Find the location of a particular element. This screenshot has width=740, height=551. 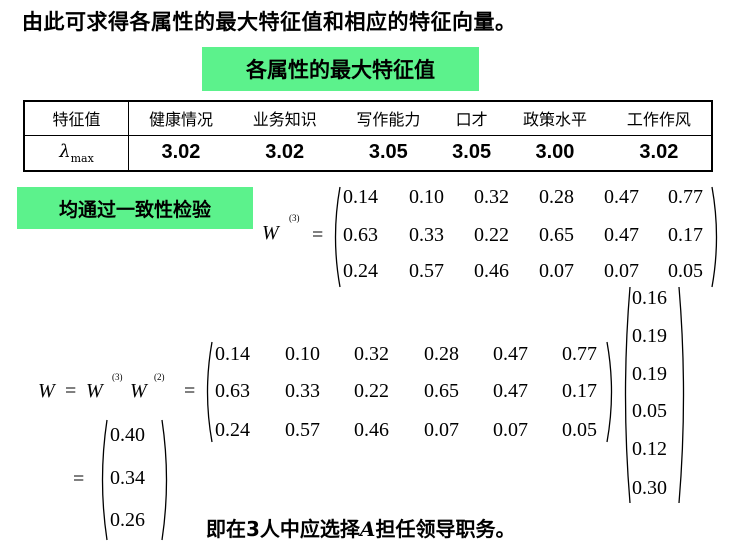

lambda-symbol: λ is located at coordinates (65, 152).